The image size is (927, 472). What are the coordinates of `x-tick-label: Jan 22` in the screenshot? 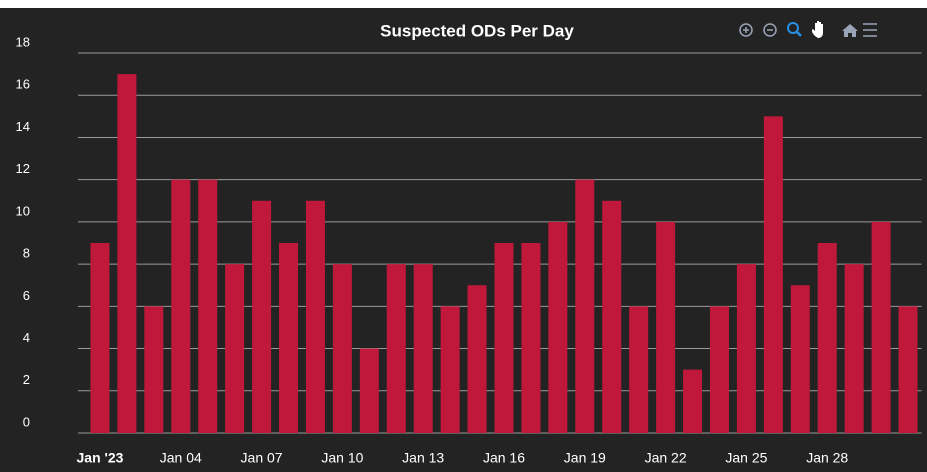 It's located at (666, 458).